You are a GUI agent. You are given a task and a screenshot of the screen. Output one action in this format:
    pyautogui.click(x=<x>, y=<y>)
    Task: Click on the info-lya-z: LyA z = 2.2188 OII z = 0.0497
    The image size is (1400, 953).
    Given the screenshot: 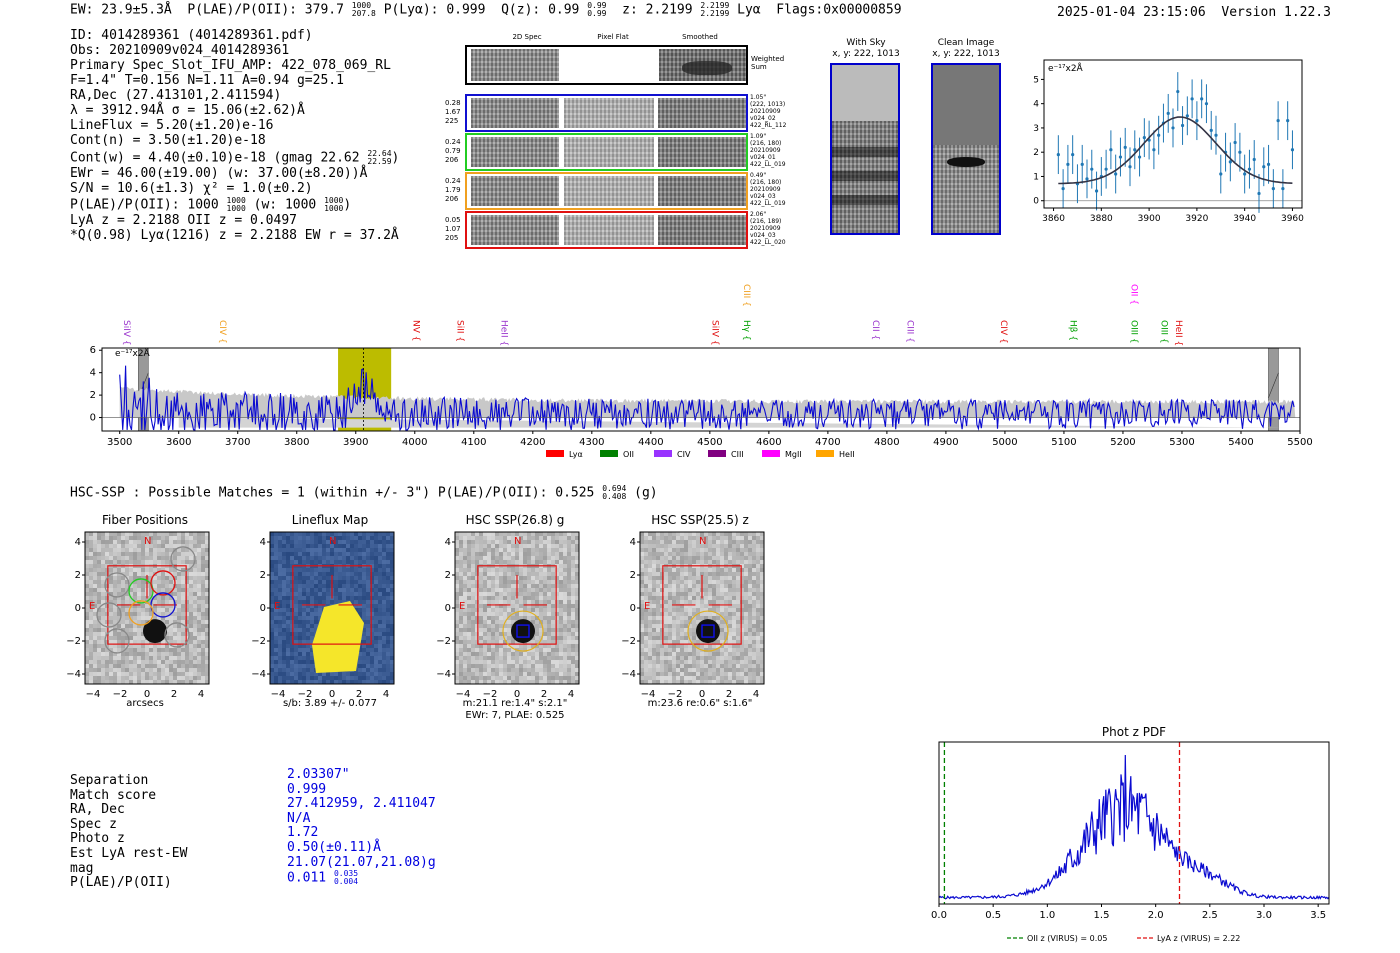 What is the action you would take?
    pyautogui.click(x=183, y=220)
    